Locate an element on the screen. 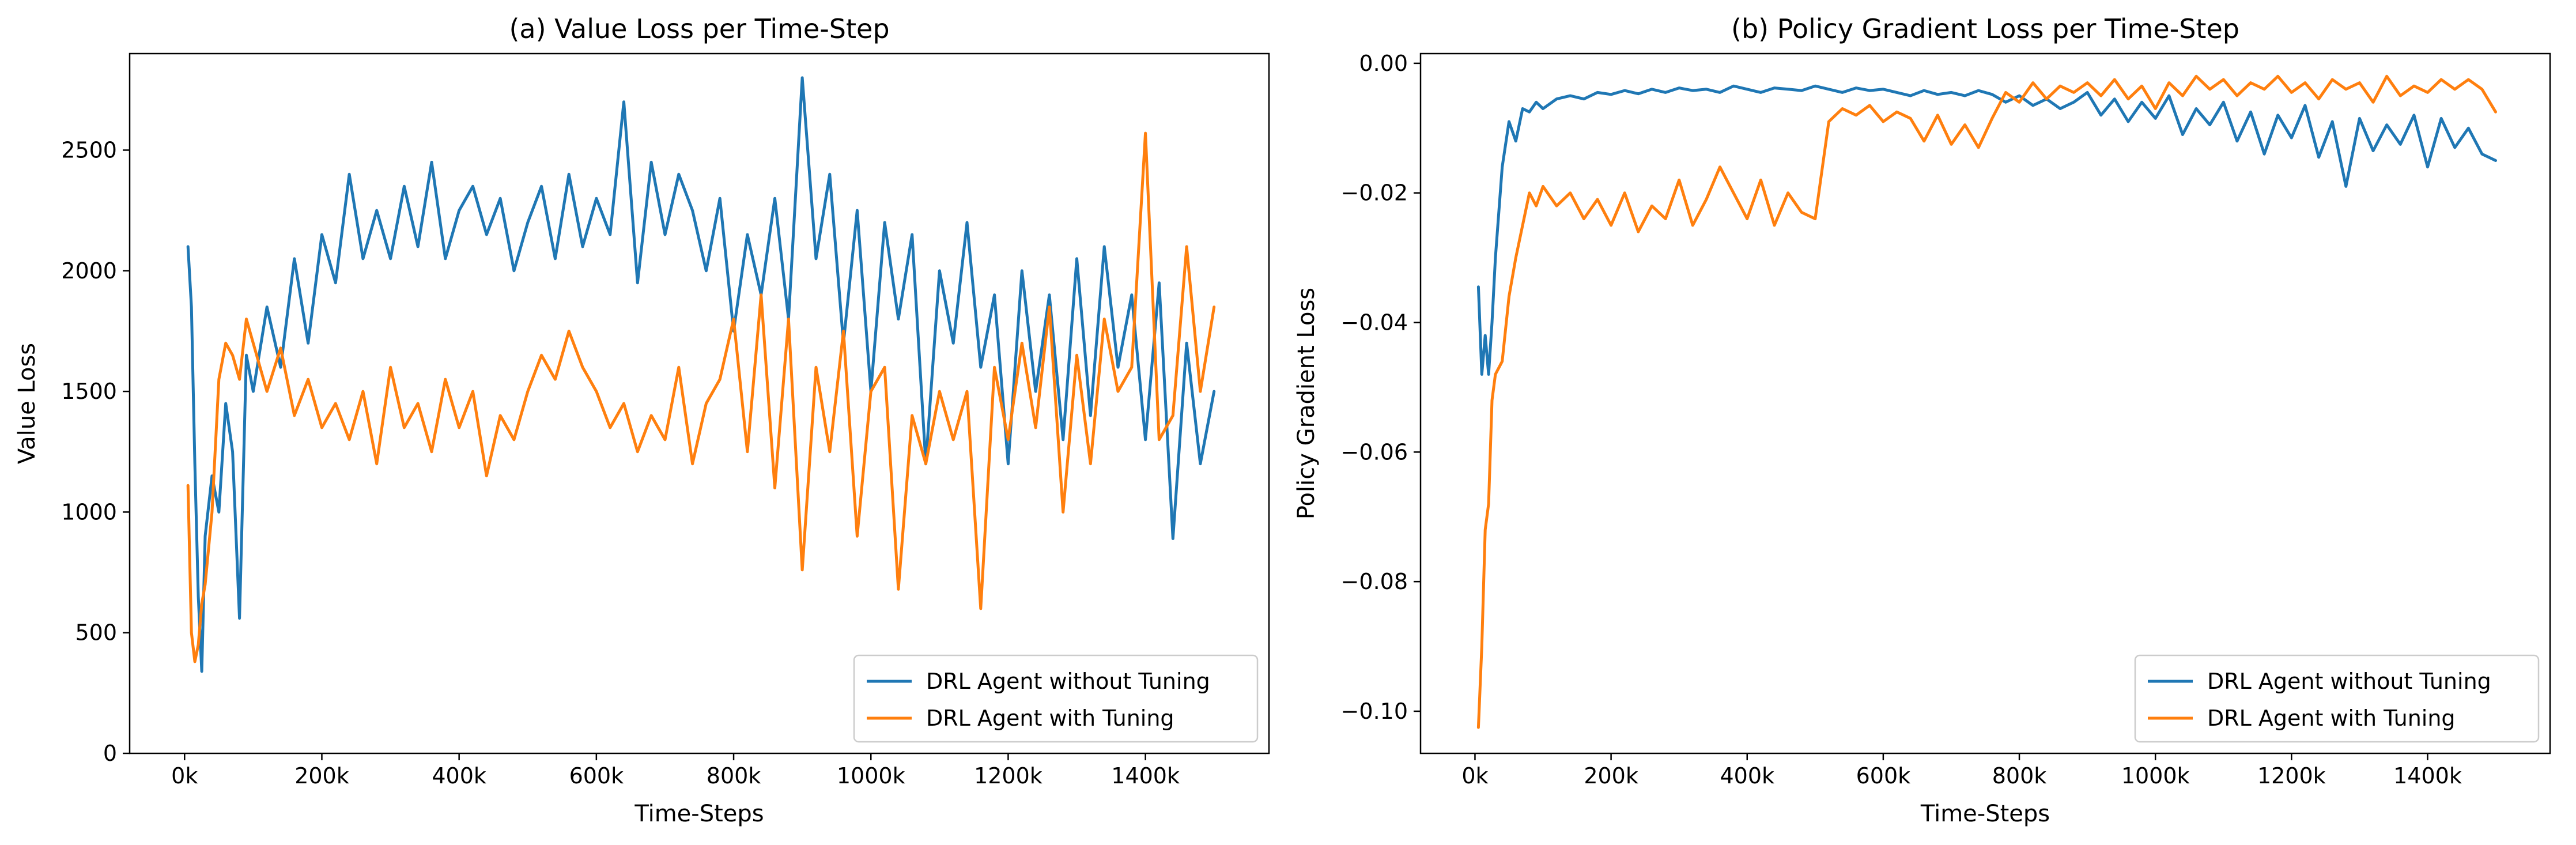  y-tick-label: −0.10 is located at coordinates (1374, 712).